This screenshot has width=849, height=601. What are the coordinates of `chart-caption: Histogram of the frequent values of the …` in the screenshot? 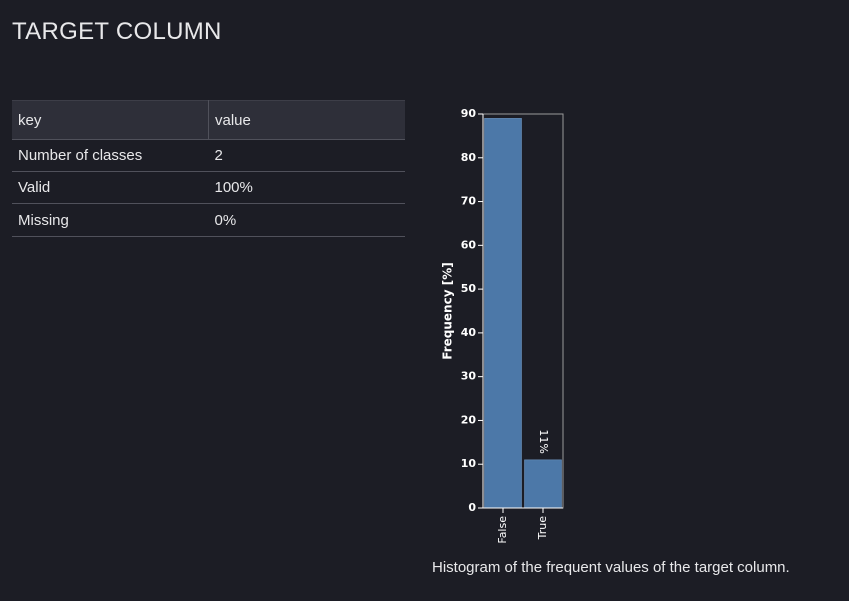 It's located at (611, 567).